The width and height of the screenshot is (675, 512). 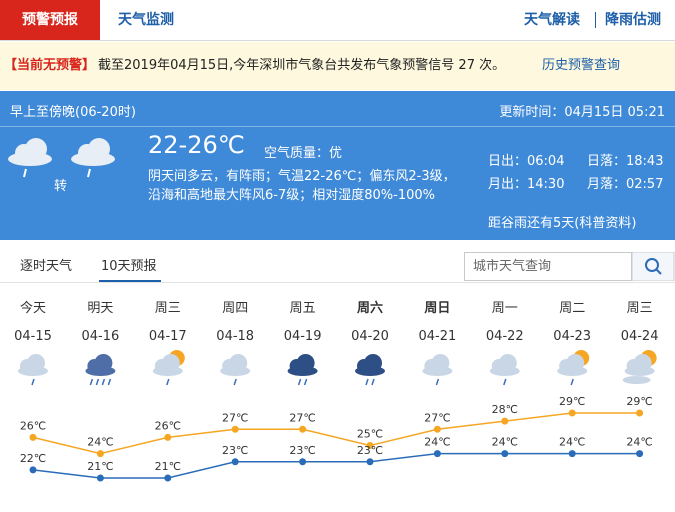 I want to click on alert-link: 历史预警查询, so click(x=581, y=65).